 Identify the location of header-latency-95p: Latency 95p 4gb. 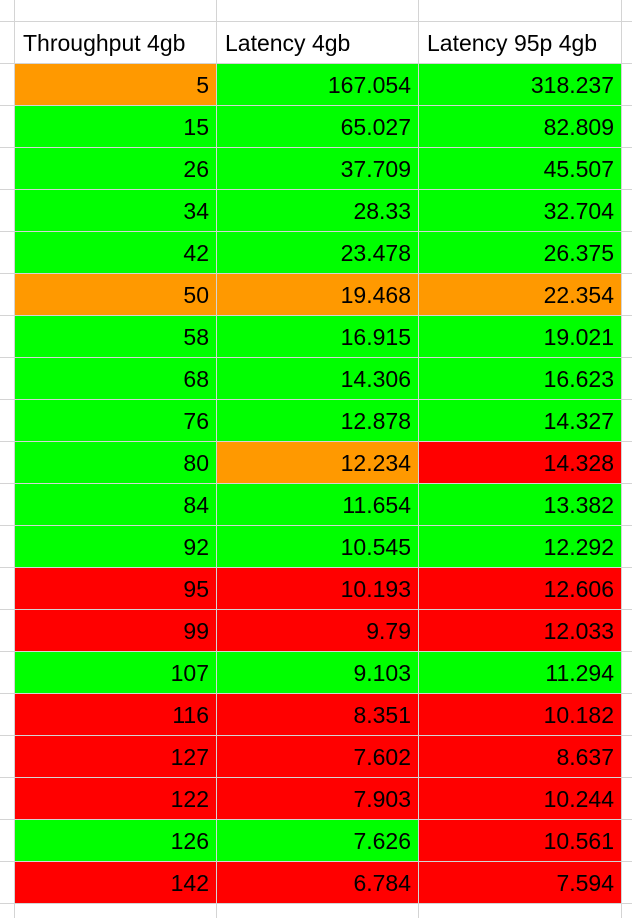
(520, 43).